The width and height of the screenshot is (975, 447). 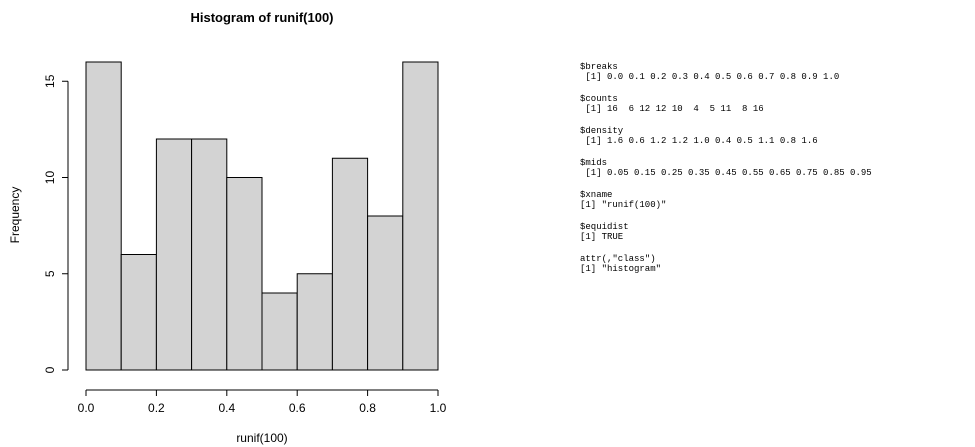 I want to click on y-tick-label: 5, so click(x=50, y=273).